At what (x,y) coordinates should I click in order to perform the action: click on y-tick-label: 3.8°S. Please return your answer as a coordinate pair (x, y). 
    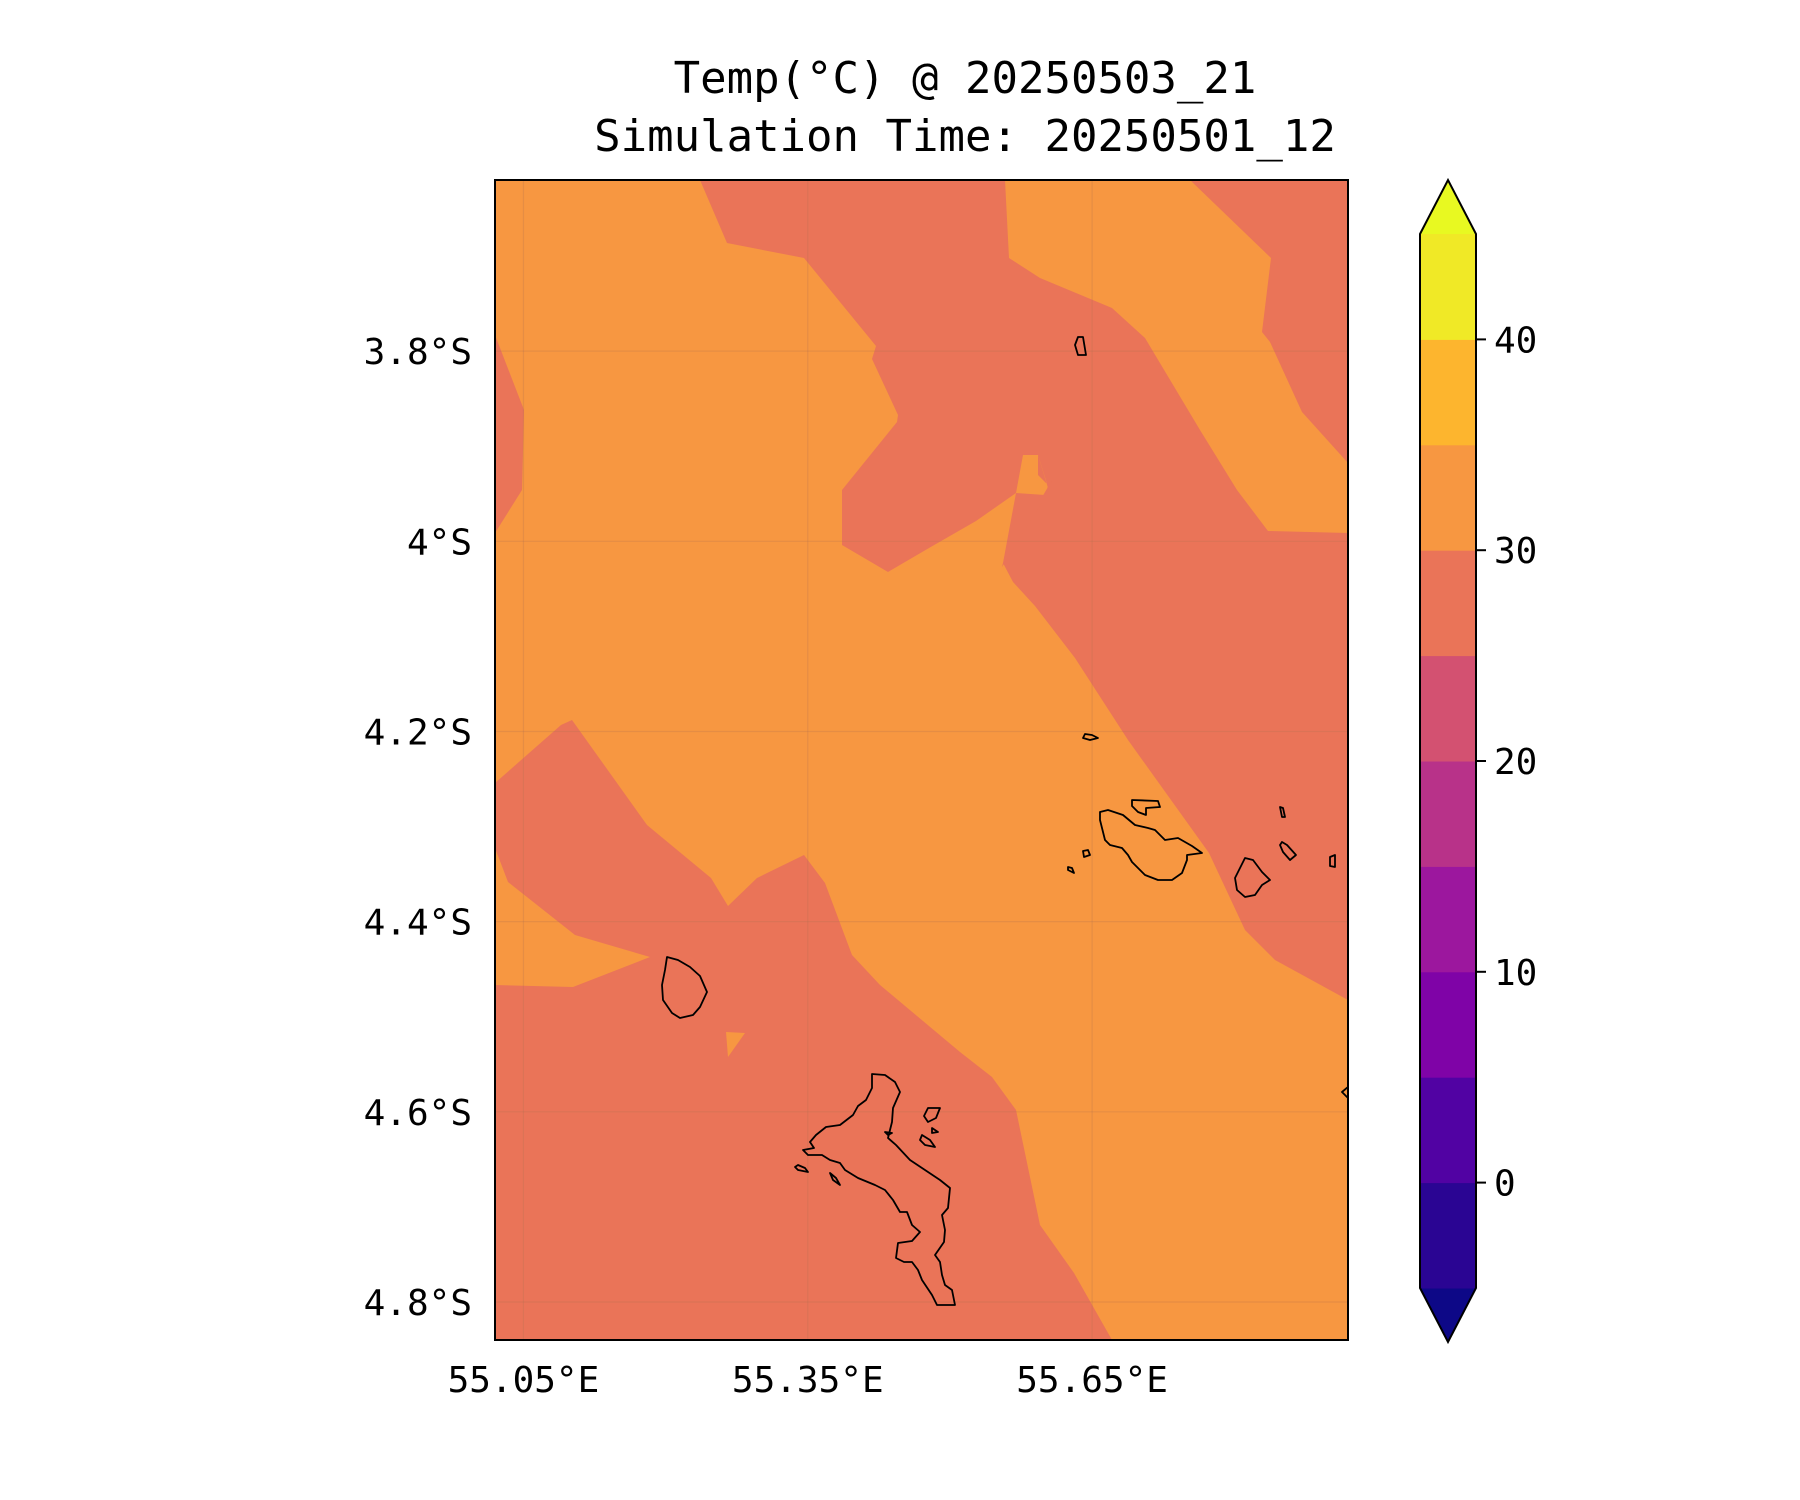
    Looking at the image, I should click on (418, 352).